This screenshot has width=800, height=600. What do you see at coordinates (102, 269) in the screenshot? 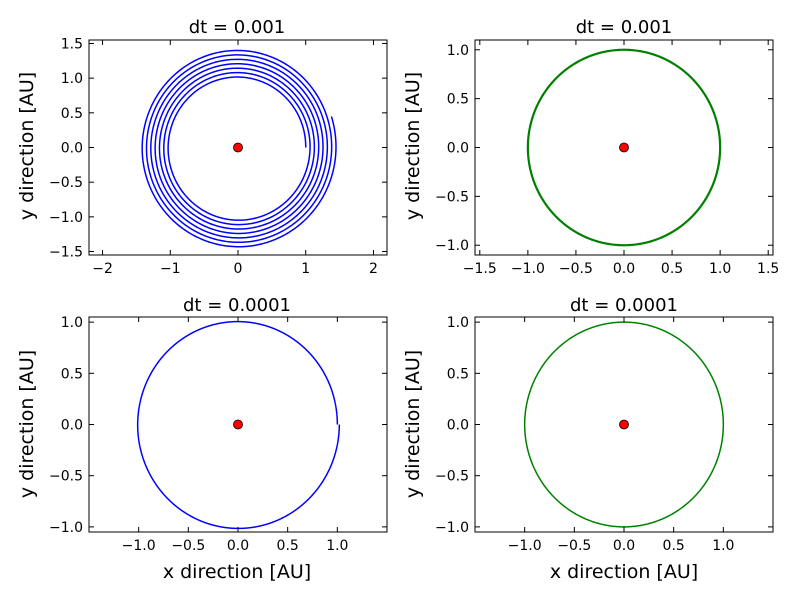
I see `x-tick-label: −2` at bounding box center [102, 269].